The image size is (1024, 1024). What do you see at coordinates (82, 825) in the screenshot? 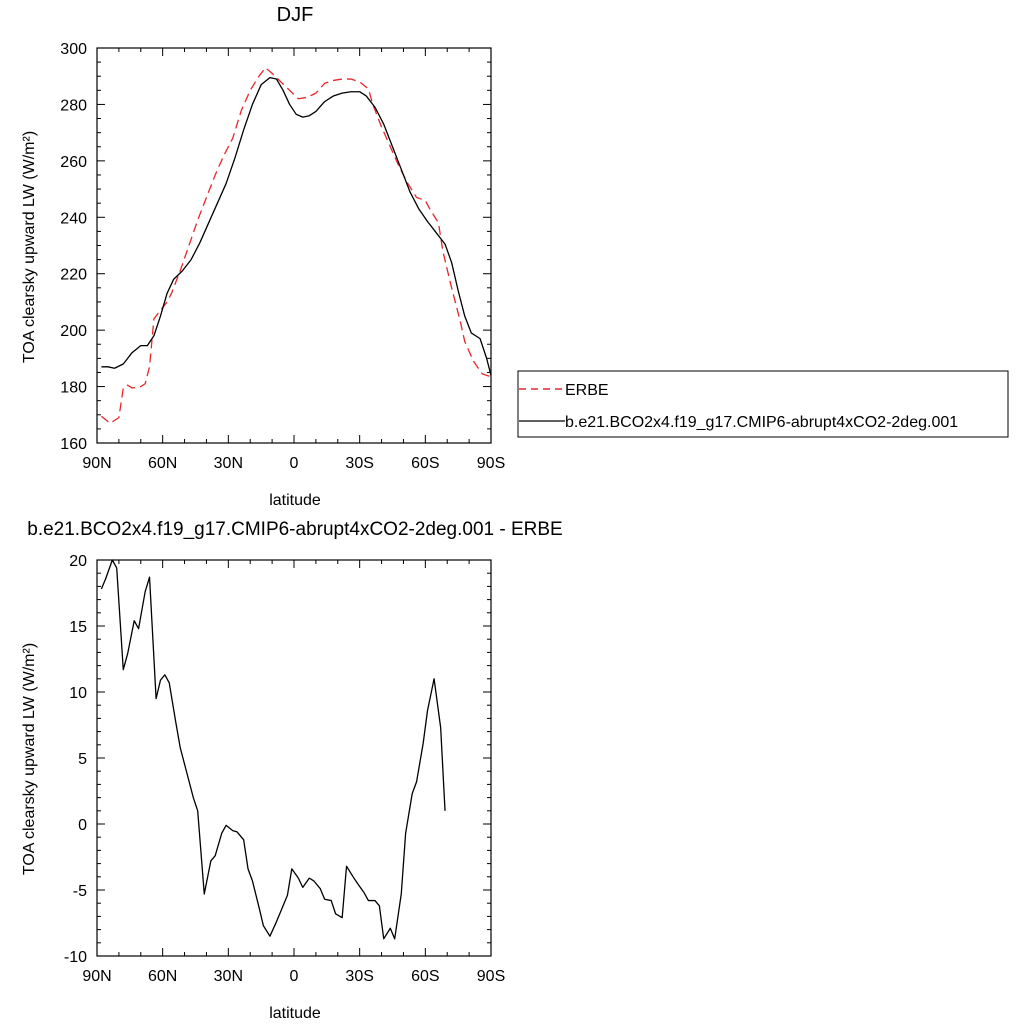
I see `bottom-y-tick-label: 0` at bounding box center [82, 825].